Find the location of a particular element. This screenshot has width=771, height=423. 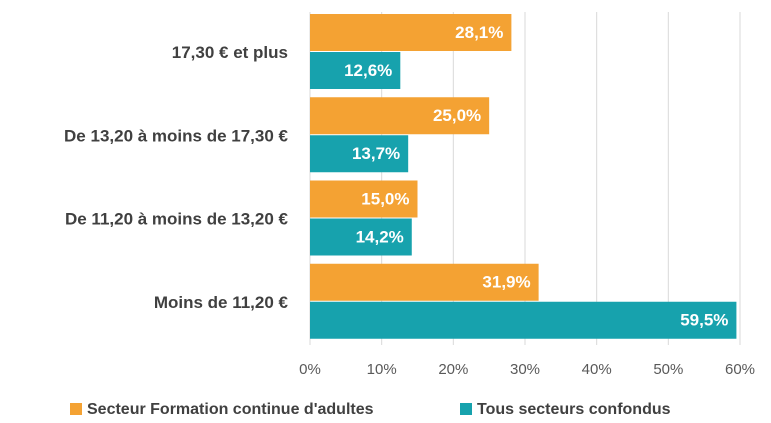

x-tick-label: 60% is located at coordinates (740, 369).